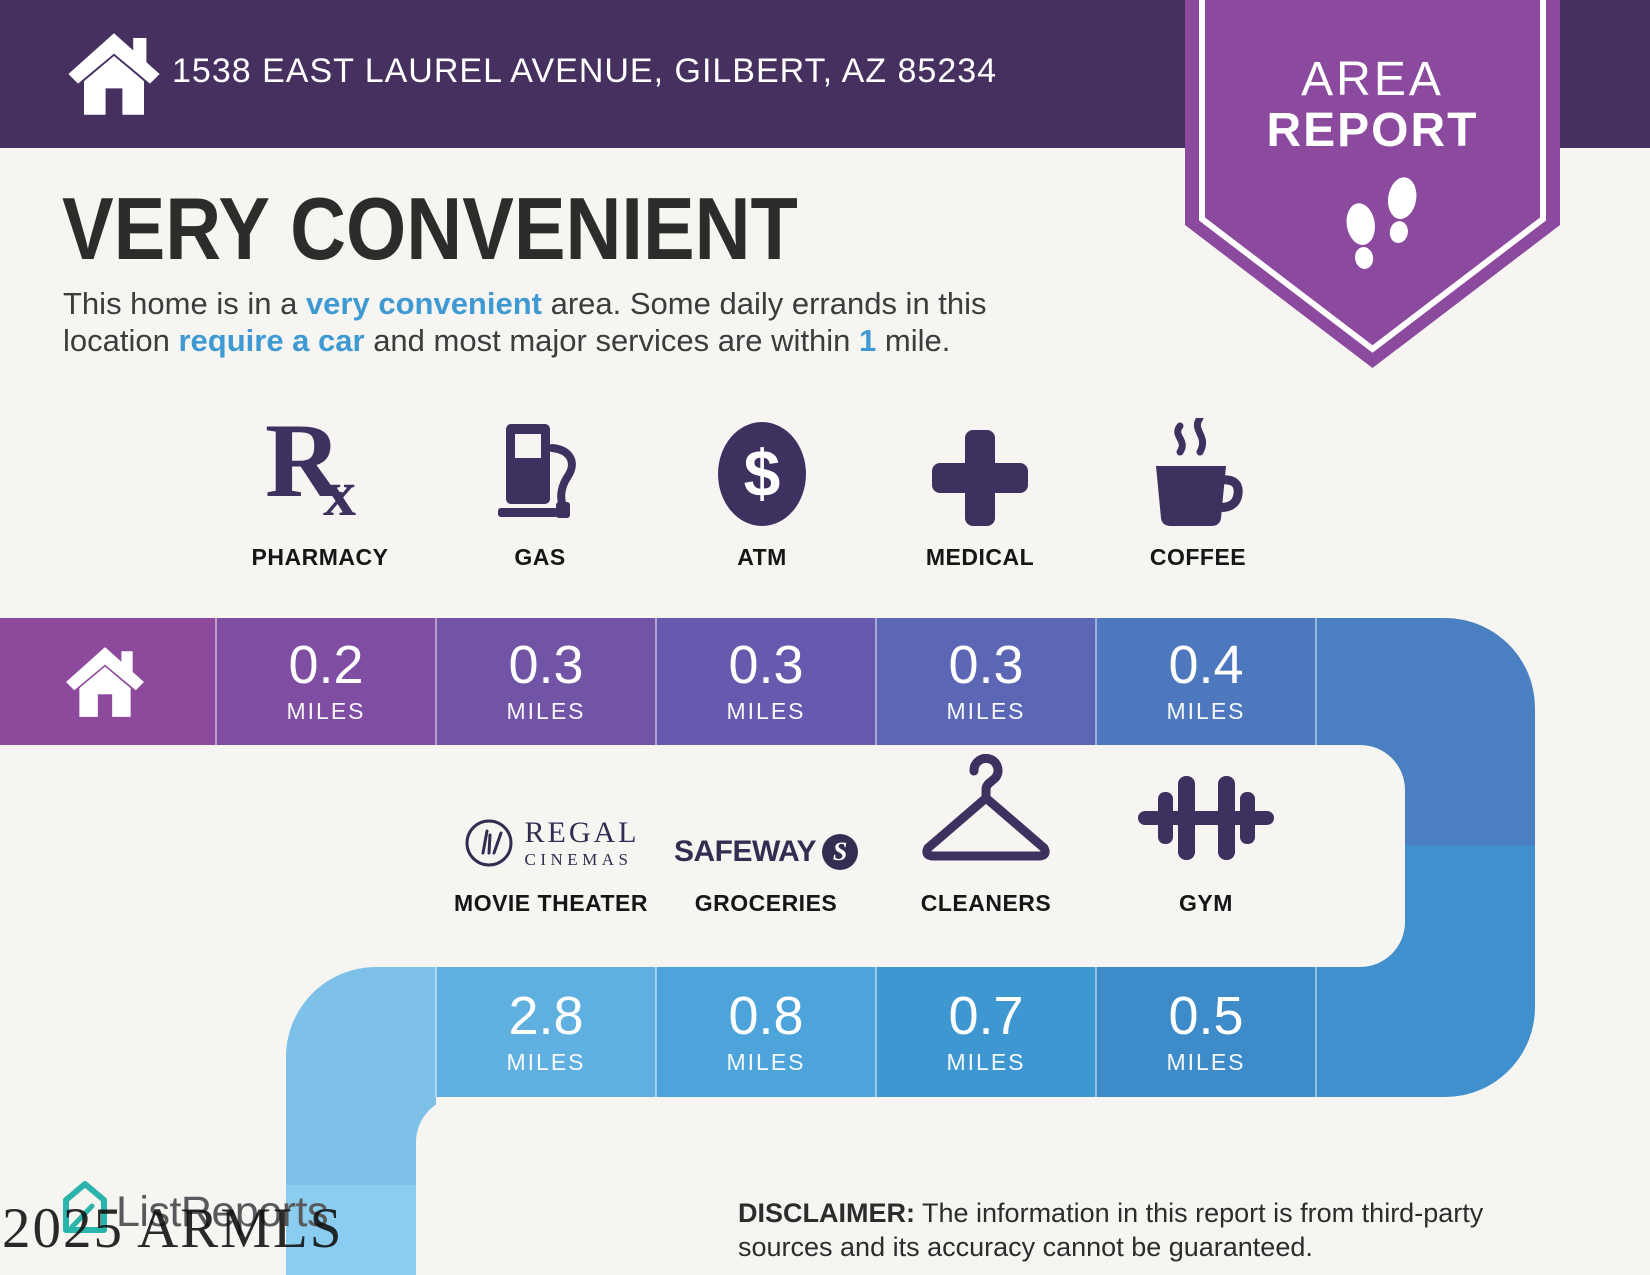 This screenshot has width=1650, height=1275. What do you see at coordinates (986, 1015) in the screenshot?
I see `distance-value: 0.7` at bounding box center [986, 1015].